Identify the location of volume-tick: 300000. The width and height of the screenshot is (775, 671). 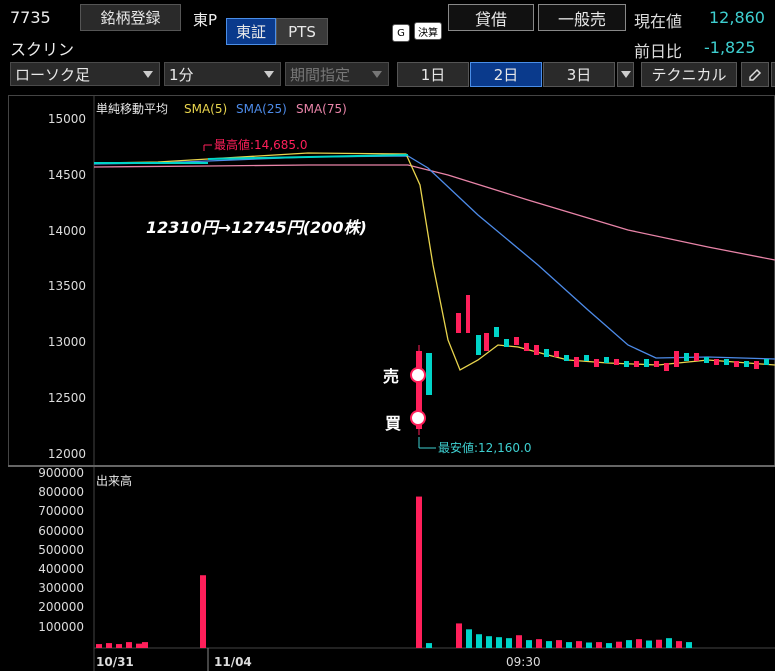
(61, 588).